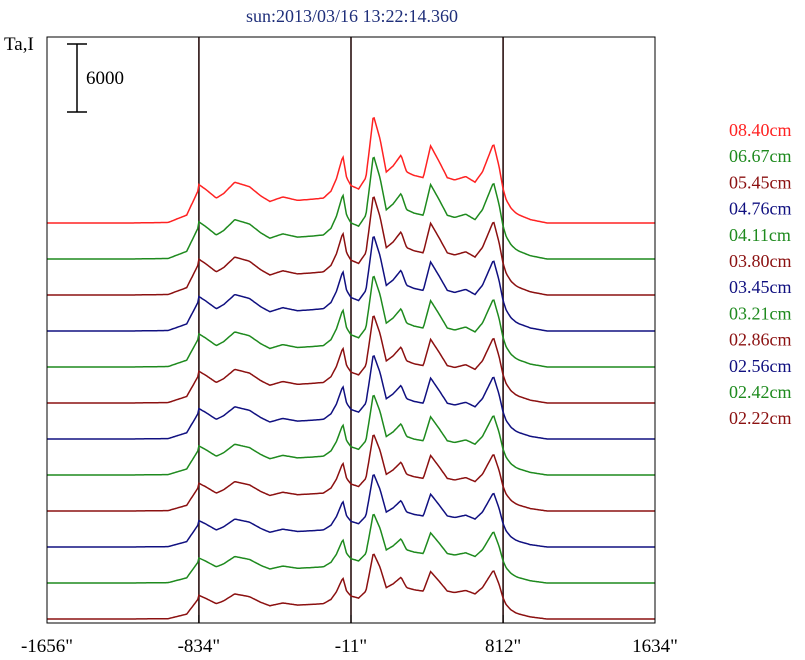  I want to click on legend-item: 05.45cm, so click(760, 182).